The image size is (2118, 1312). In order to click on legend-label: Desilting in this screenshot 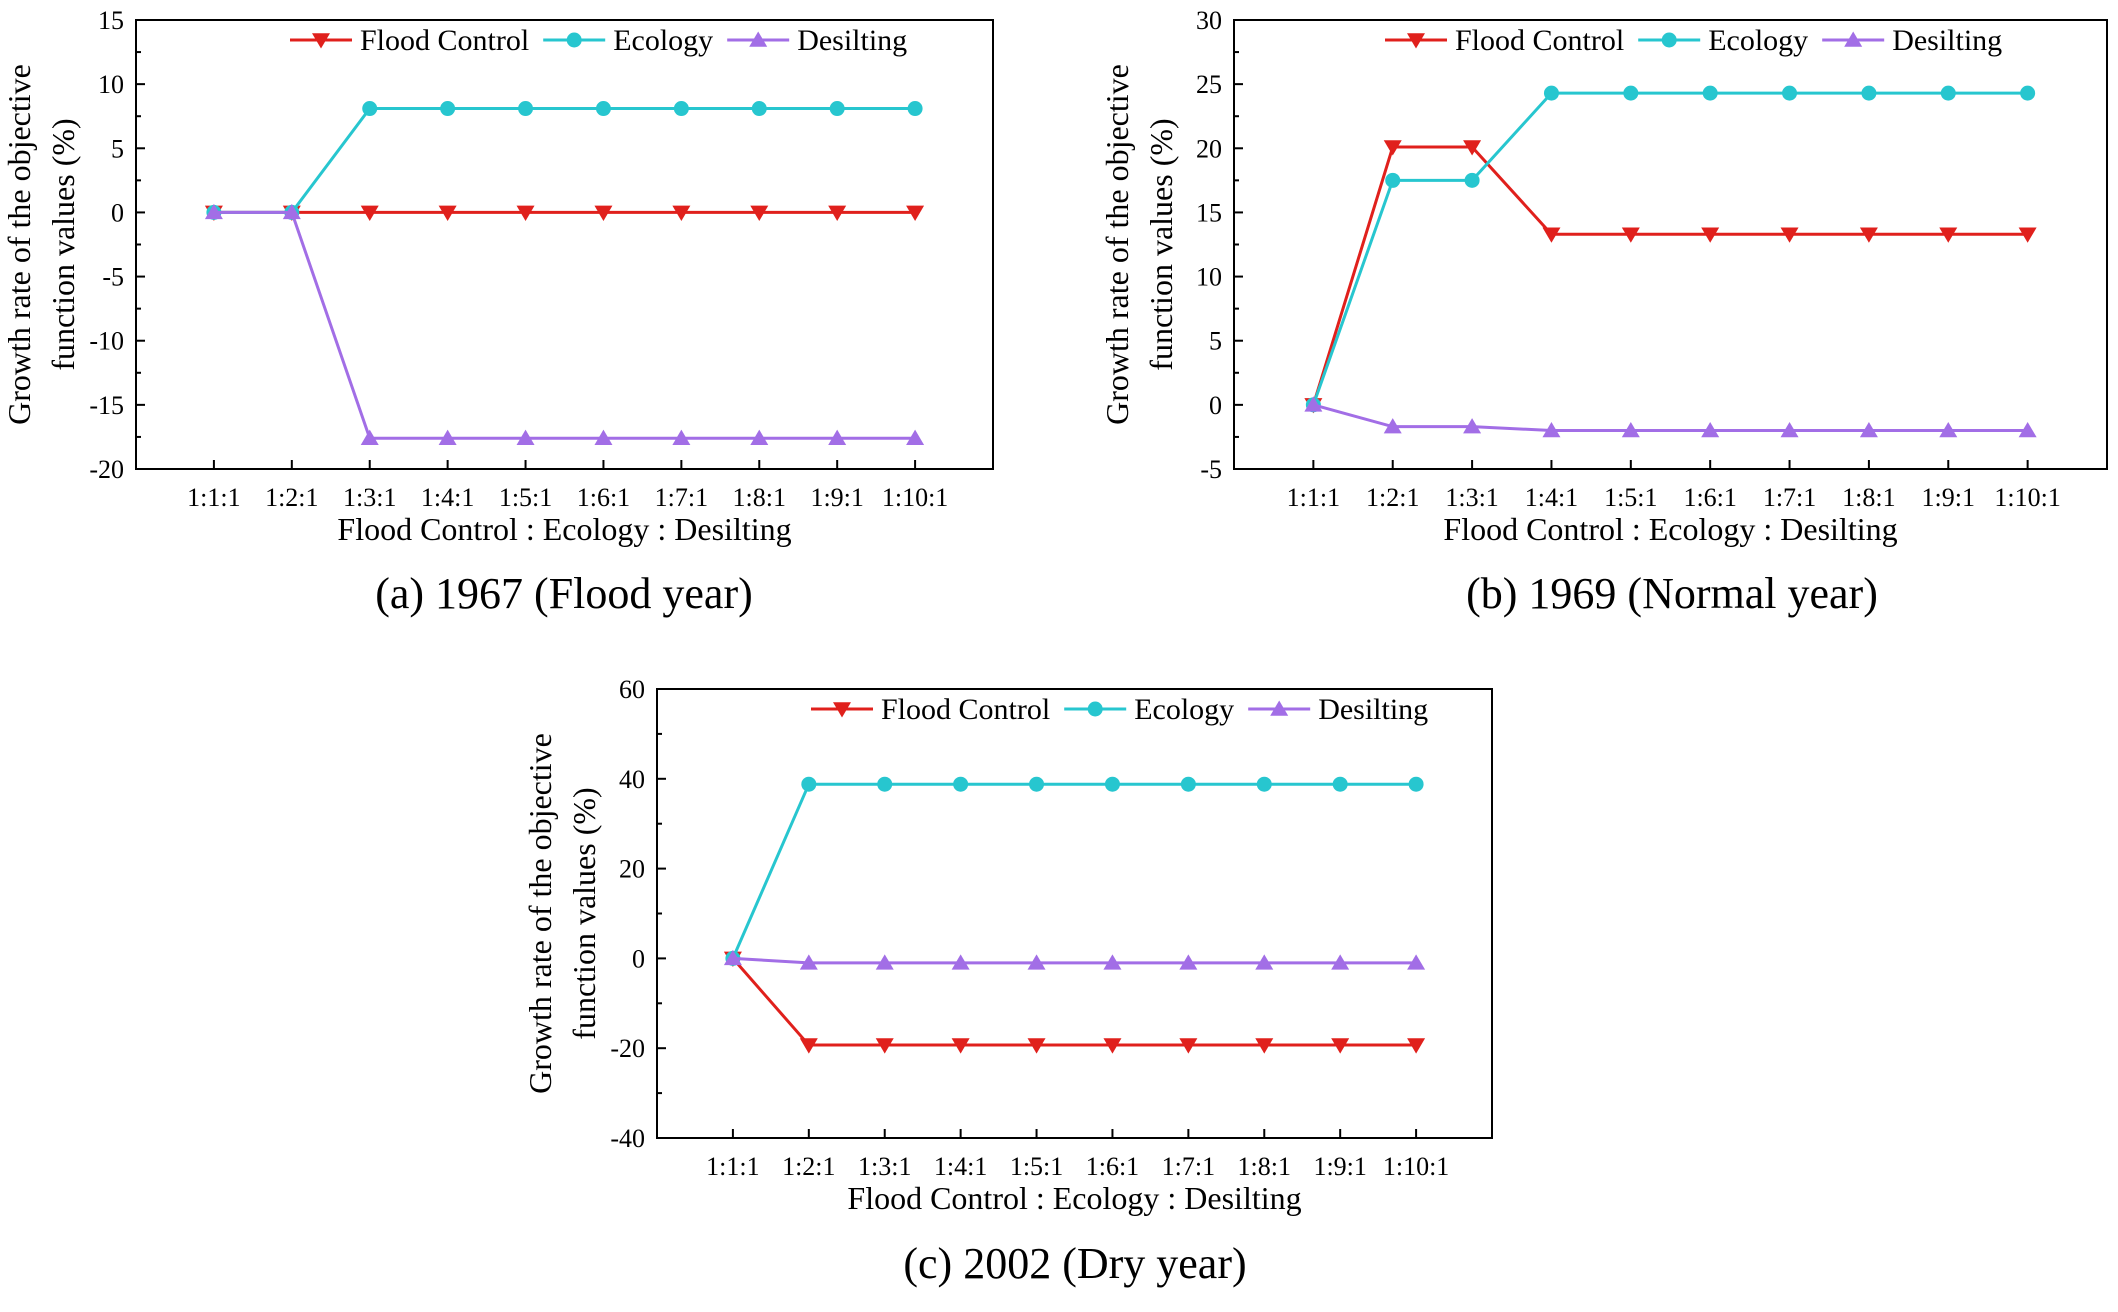, I will do `click(1947, 40)`.